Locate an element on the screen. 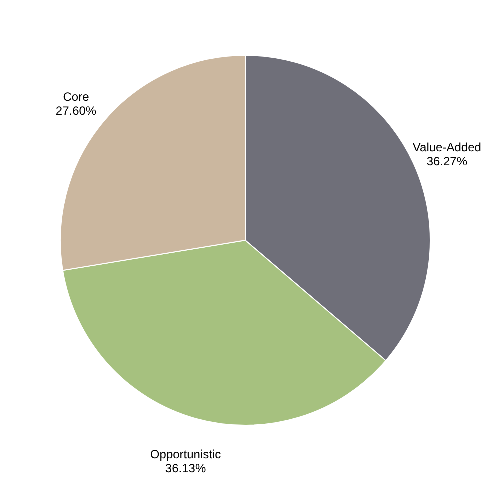 This screenshot has height=481, width=491. data-label: 27.60% is located at coordinates (76, 111).